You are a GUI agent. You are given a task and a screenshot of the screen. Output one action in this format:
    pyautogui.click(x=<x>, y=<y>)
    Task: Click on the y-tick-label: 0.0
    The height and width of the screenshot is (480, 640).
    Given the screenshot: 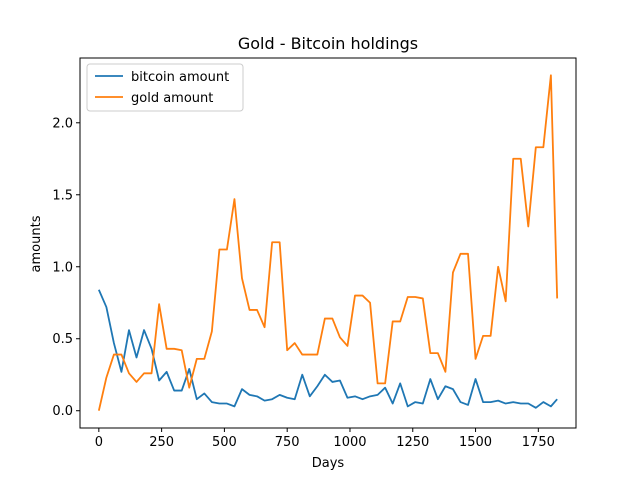 What is the action you would take?
    pyautogui.click(x=62, y=411)
    